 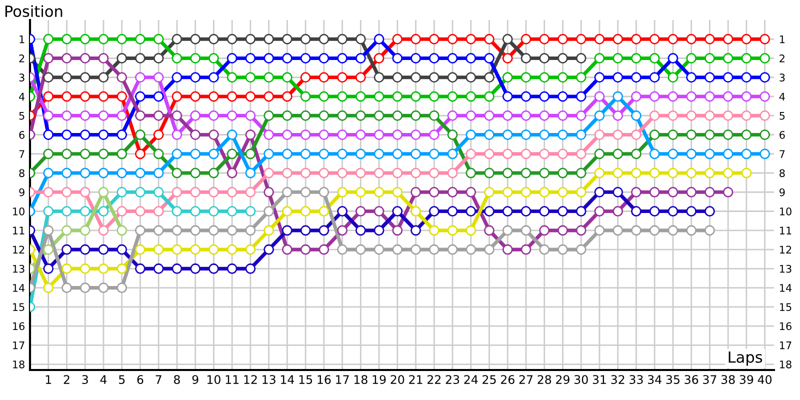 I want to click on x-tick-label: 9, so click(x=195, y=379).